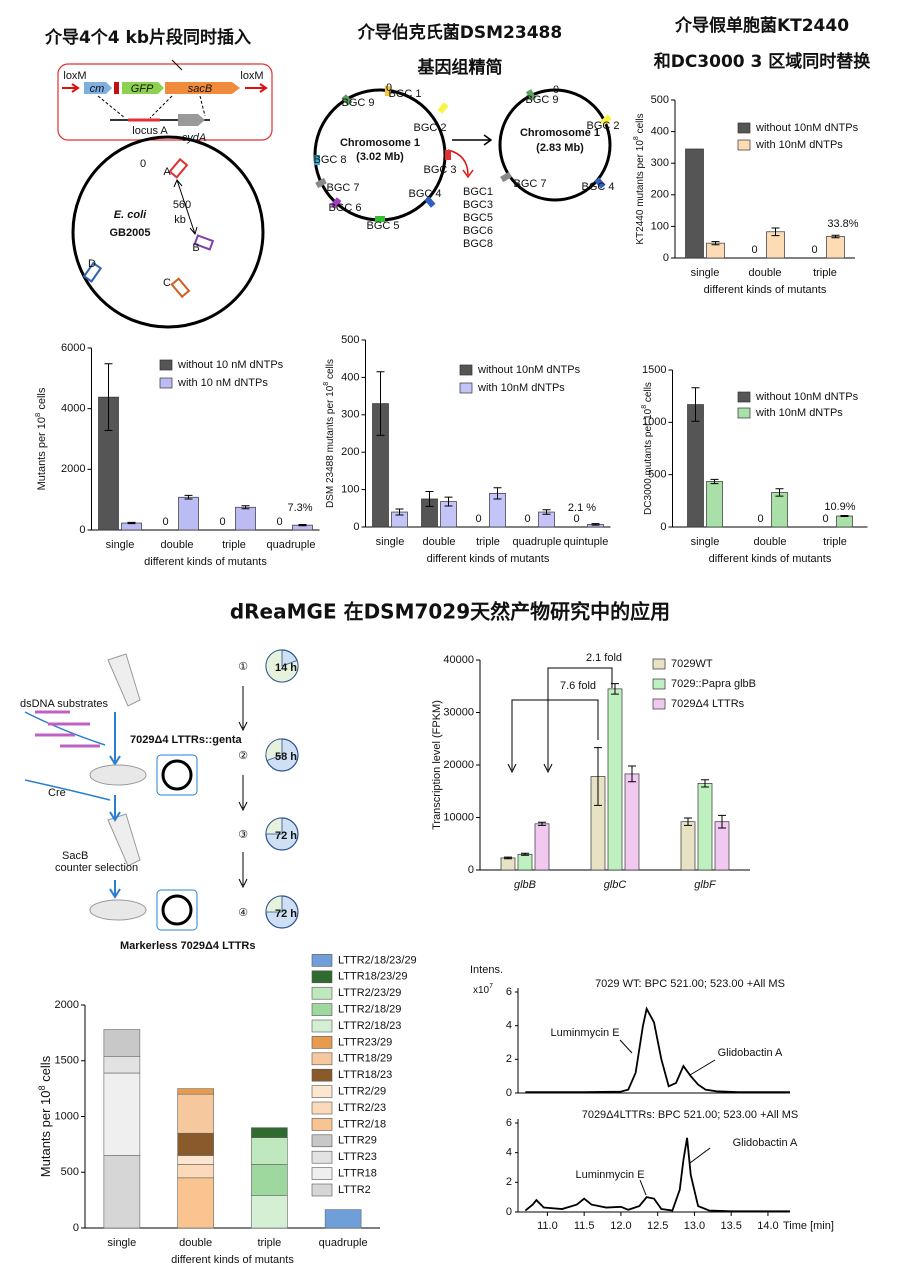  What do you see at coordinates (45, 1133) in the screenshot?
I see `y-axis-label-part: Mutants per 10` at bounding box center [45, 1133].